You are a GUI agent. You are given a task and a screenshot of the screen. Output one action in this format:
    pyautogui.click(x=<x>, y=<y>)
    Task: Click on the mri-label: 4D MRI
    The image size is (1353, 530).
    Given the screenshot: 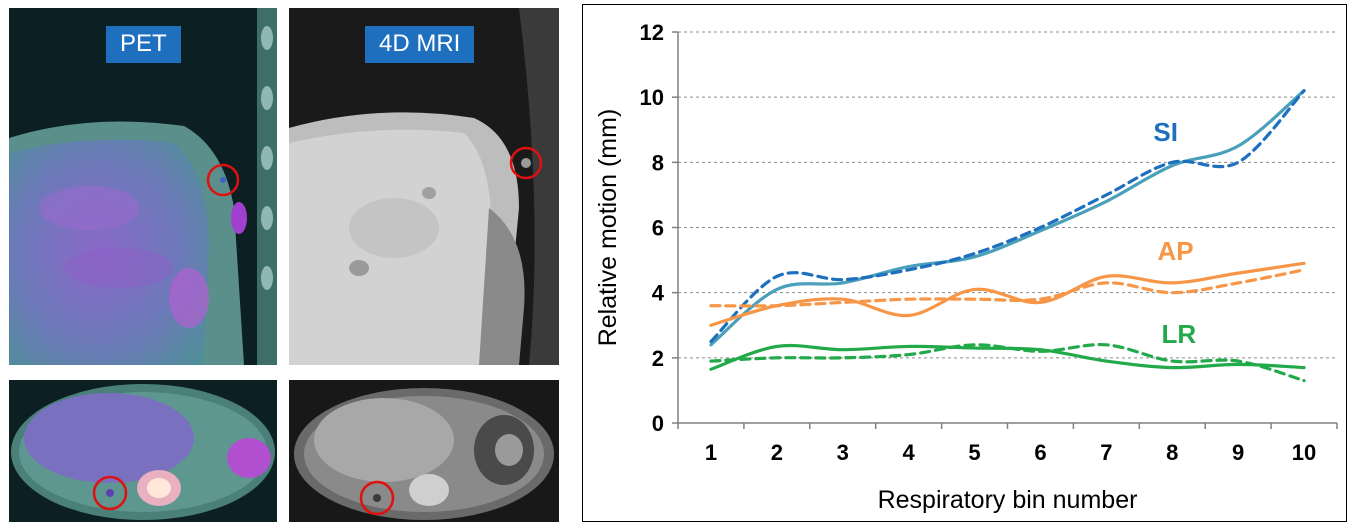 What is the action you would take?
    pyautogui.click(x=420, y=44)
    